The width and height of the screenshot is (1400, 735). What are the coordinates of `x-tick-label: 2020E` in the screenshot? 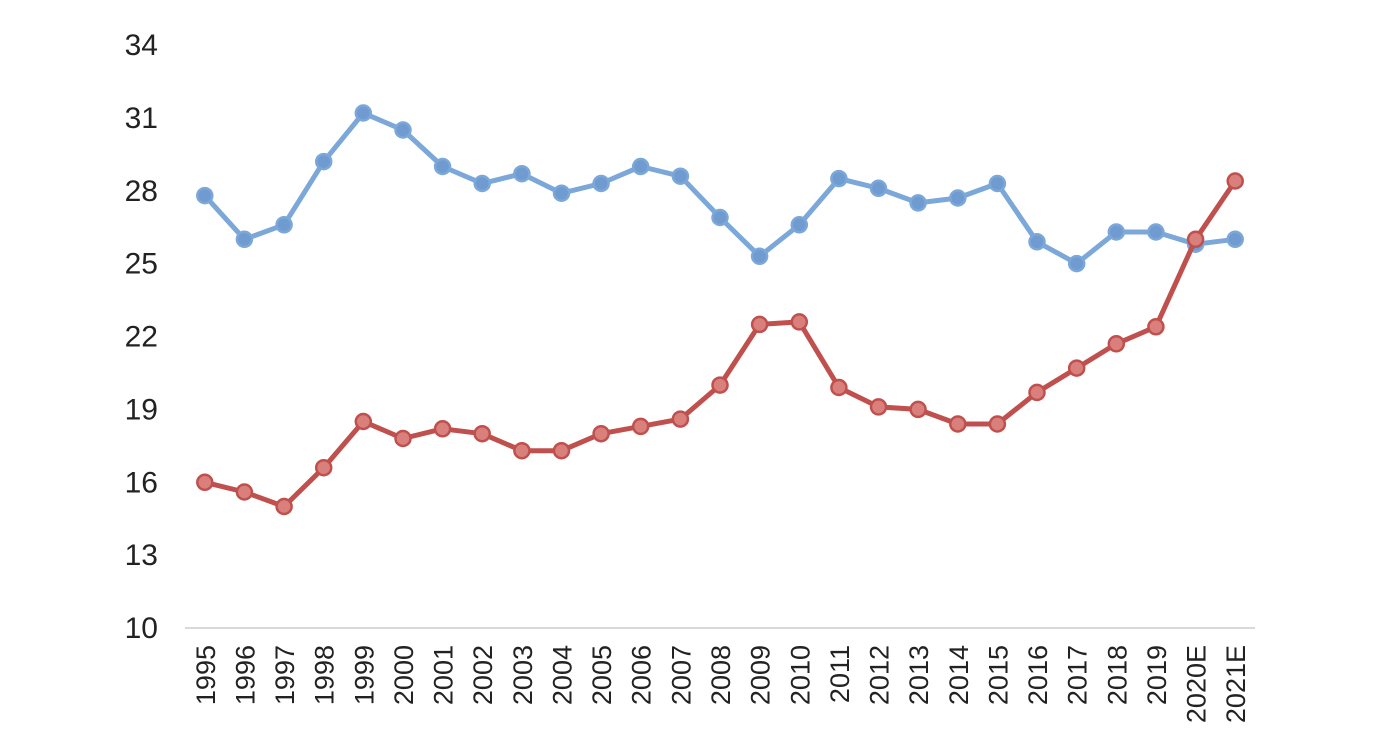 It's located at (1197, 684).